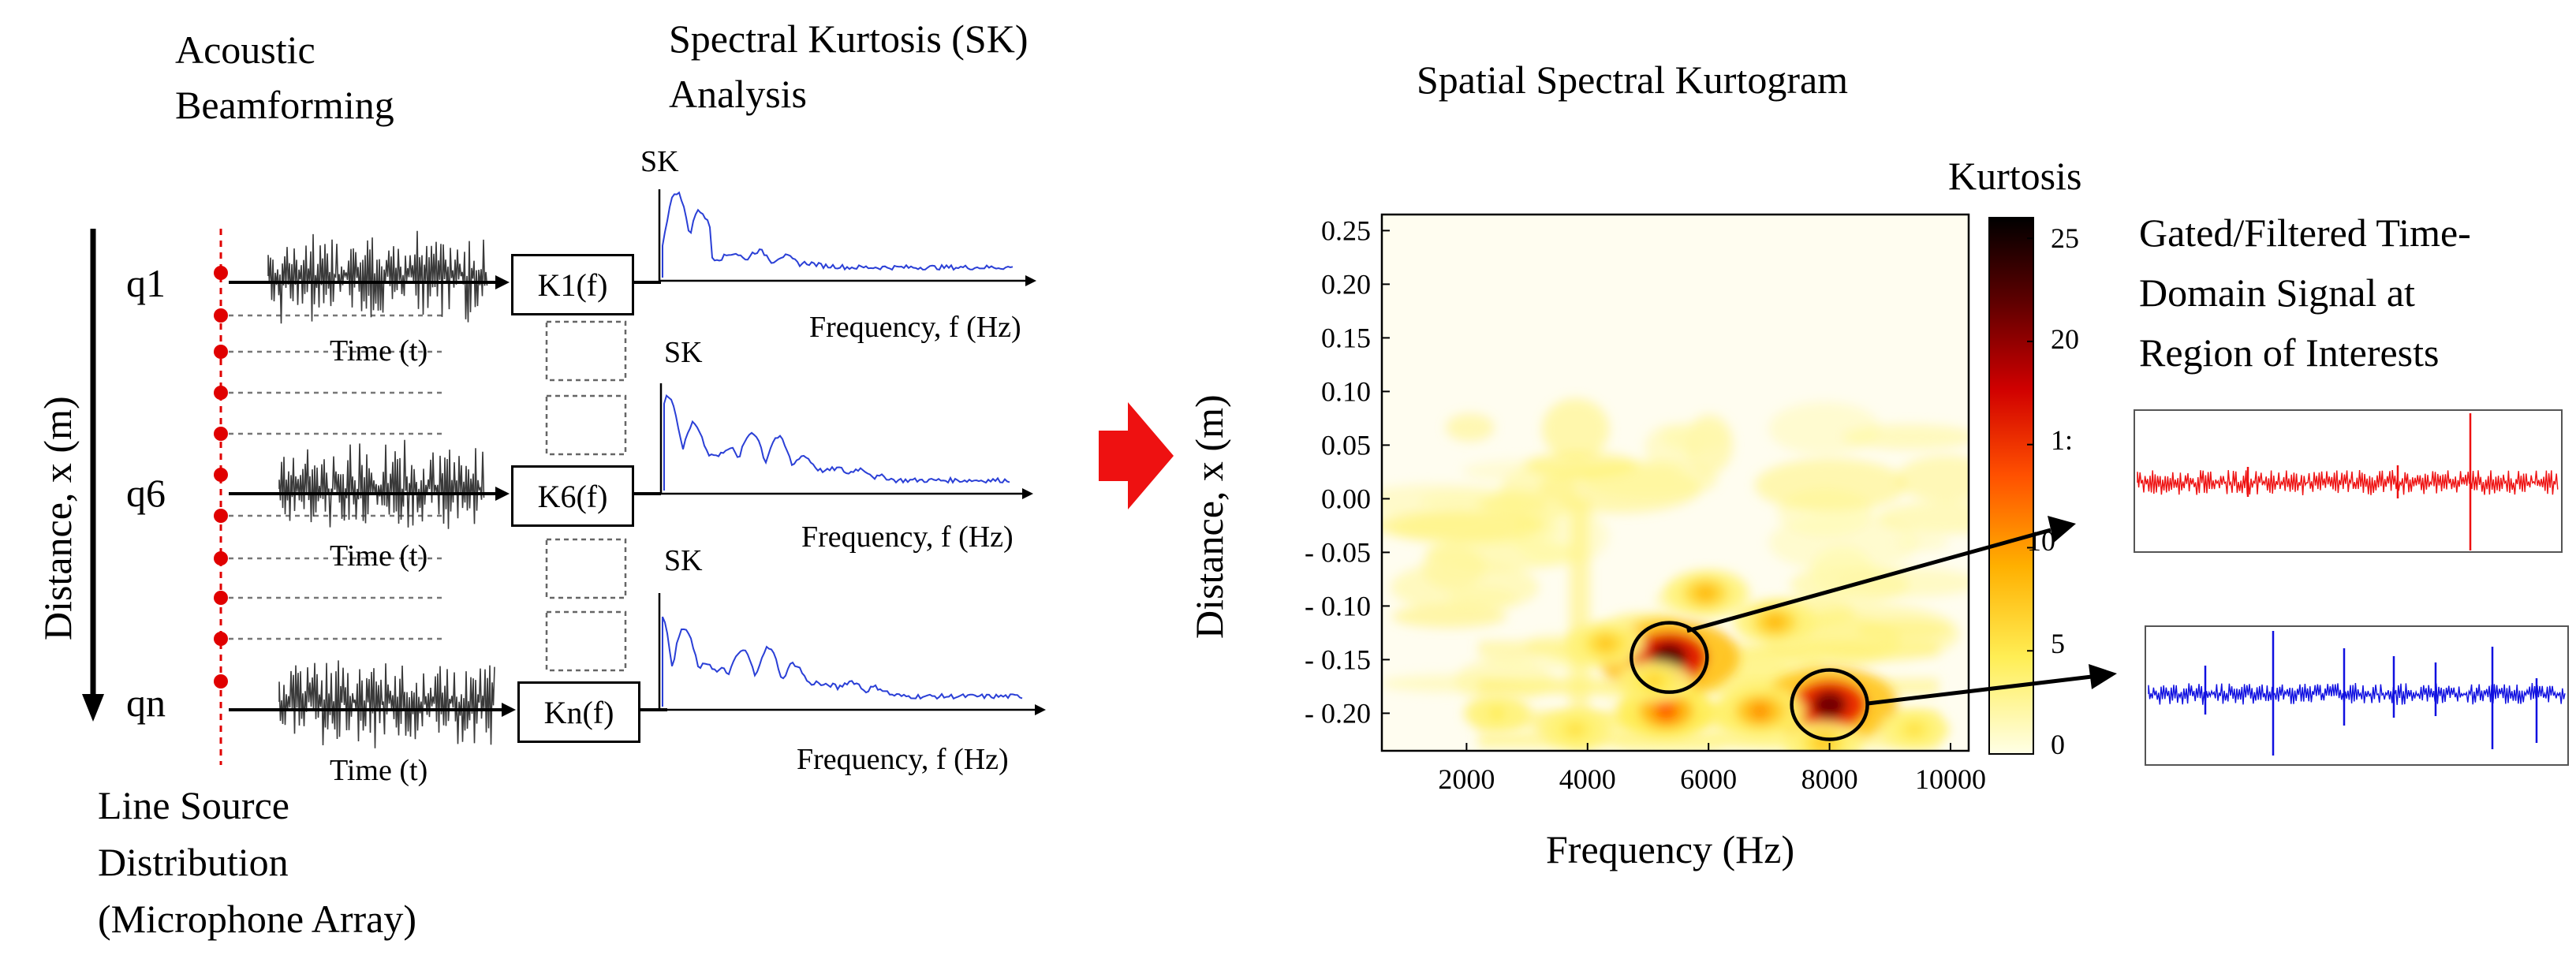 This screenshot has width=2576, height=959. Describe the element at coordinates (1466, 779) in the screenshot. I see `x-tick-label: 2000` at that location.